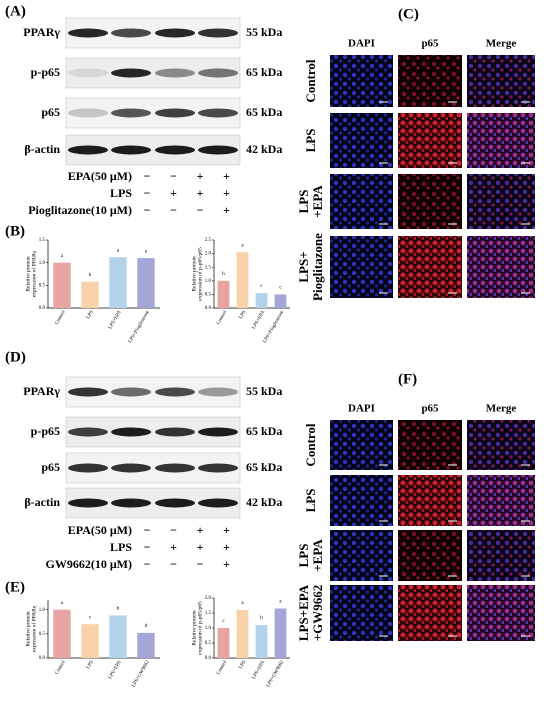 This screenshot has height=717, width=550. Describe the element at coordinates (15, 357) in the screenshot. I see `panel-label: (D)` at that location.